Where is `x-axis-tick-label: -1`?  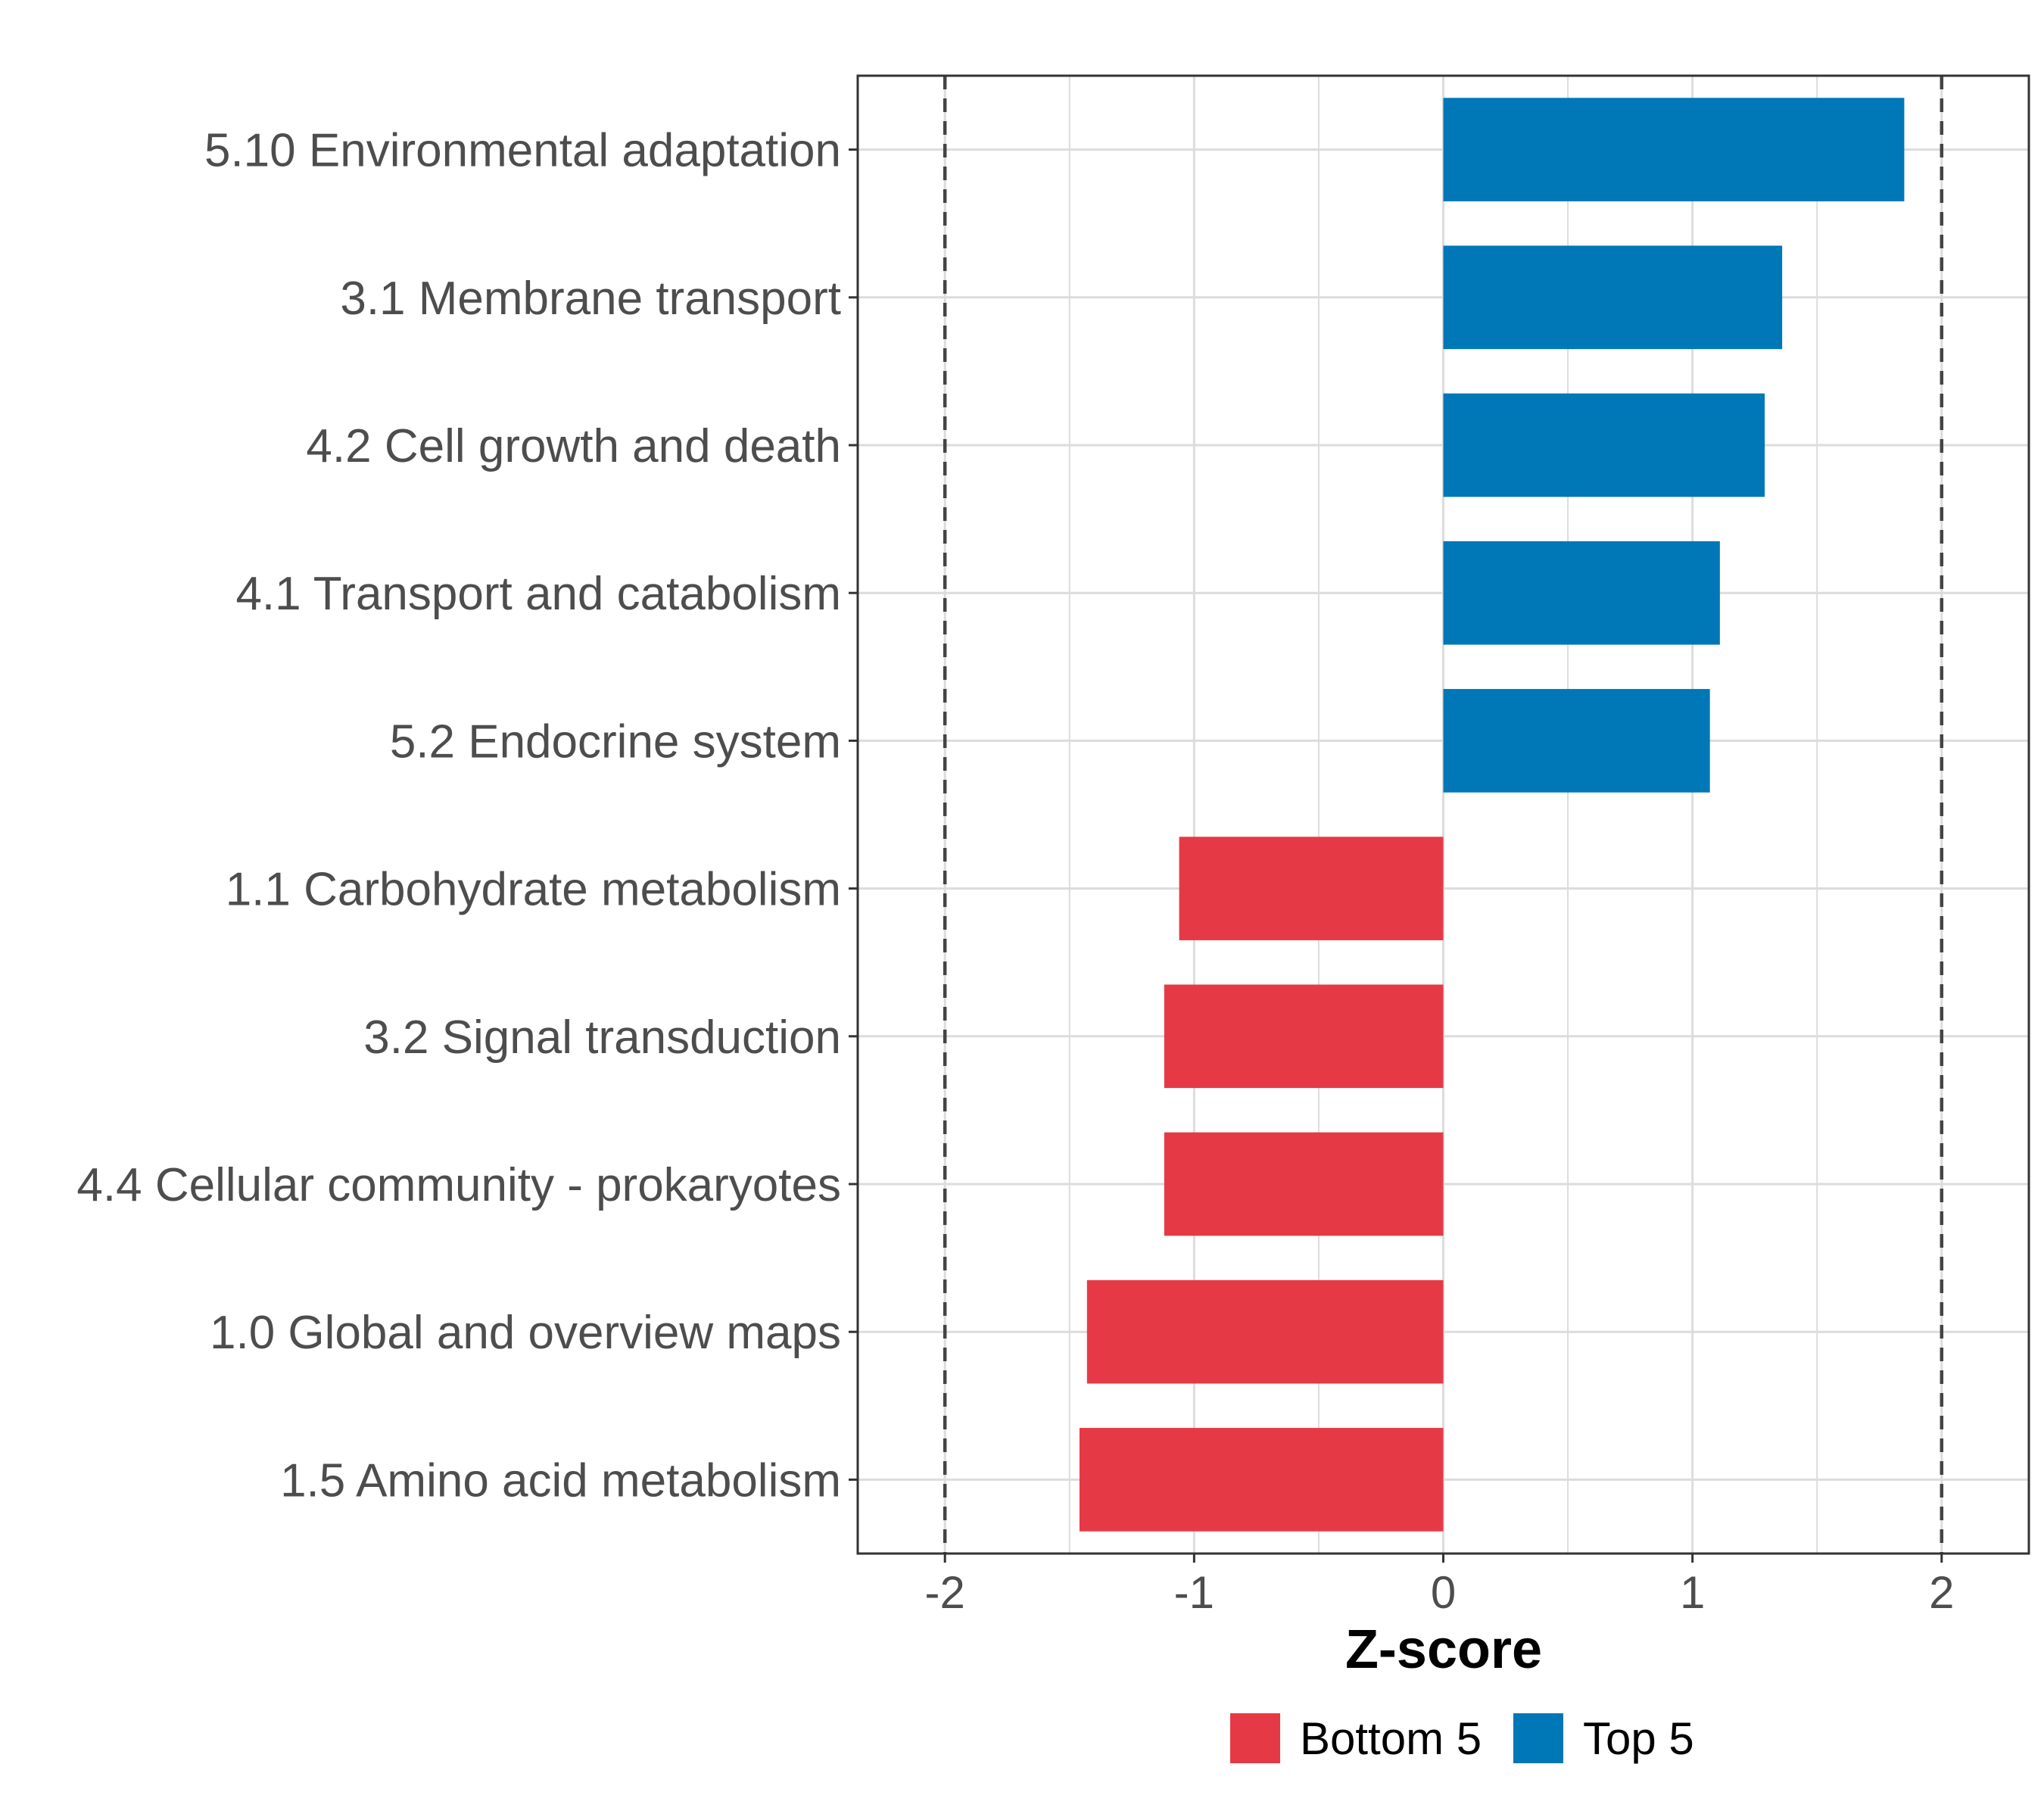
x-axis-tick-label: -1 is located at coordinates (1194, 1592).